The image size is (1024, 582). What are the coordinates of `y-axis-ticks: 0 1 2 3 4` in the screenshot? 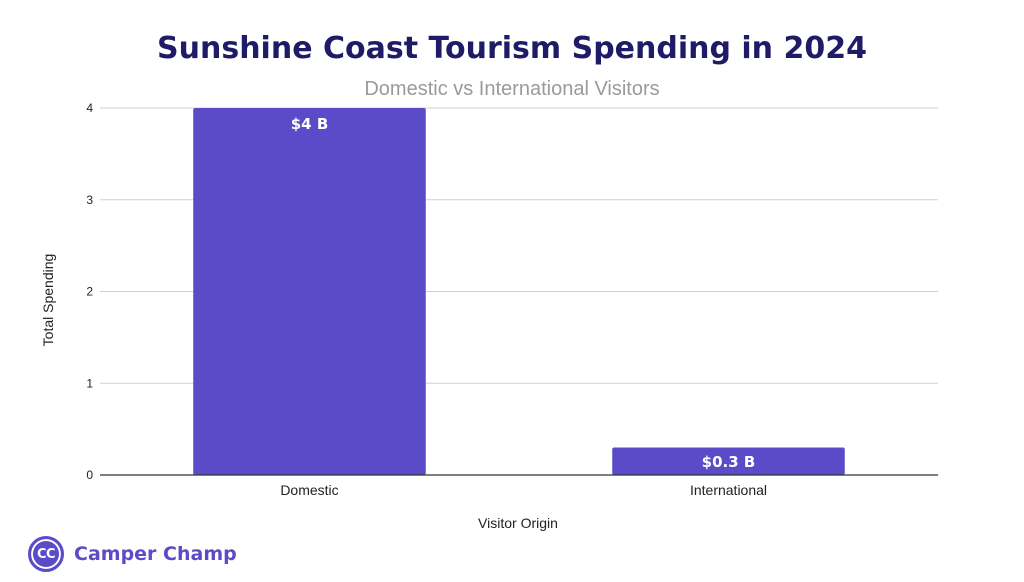 It's located at (89, 291).